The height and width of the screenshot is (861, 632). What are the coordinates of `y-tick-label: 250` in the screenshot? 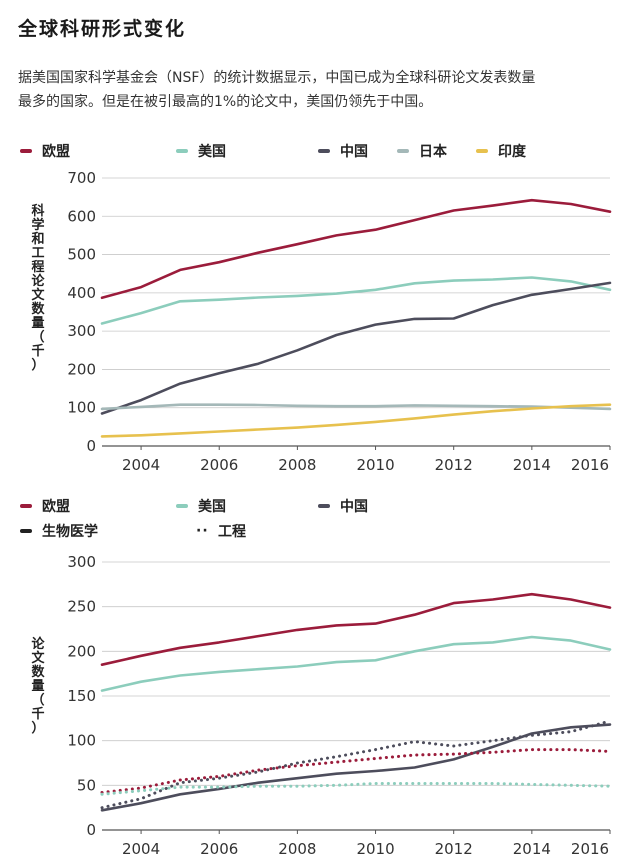 It's located at (81, 607).